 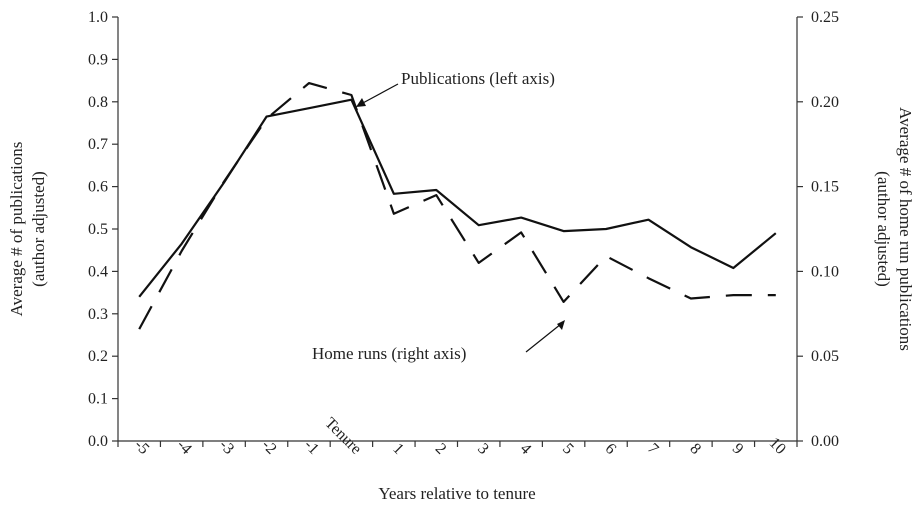 I want to click on right-axis-title-line2: (author adjusted), so click(x=883, y=229).